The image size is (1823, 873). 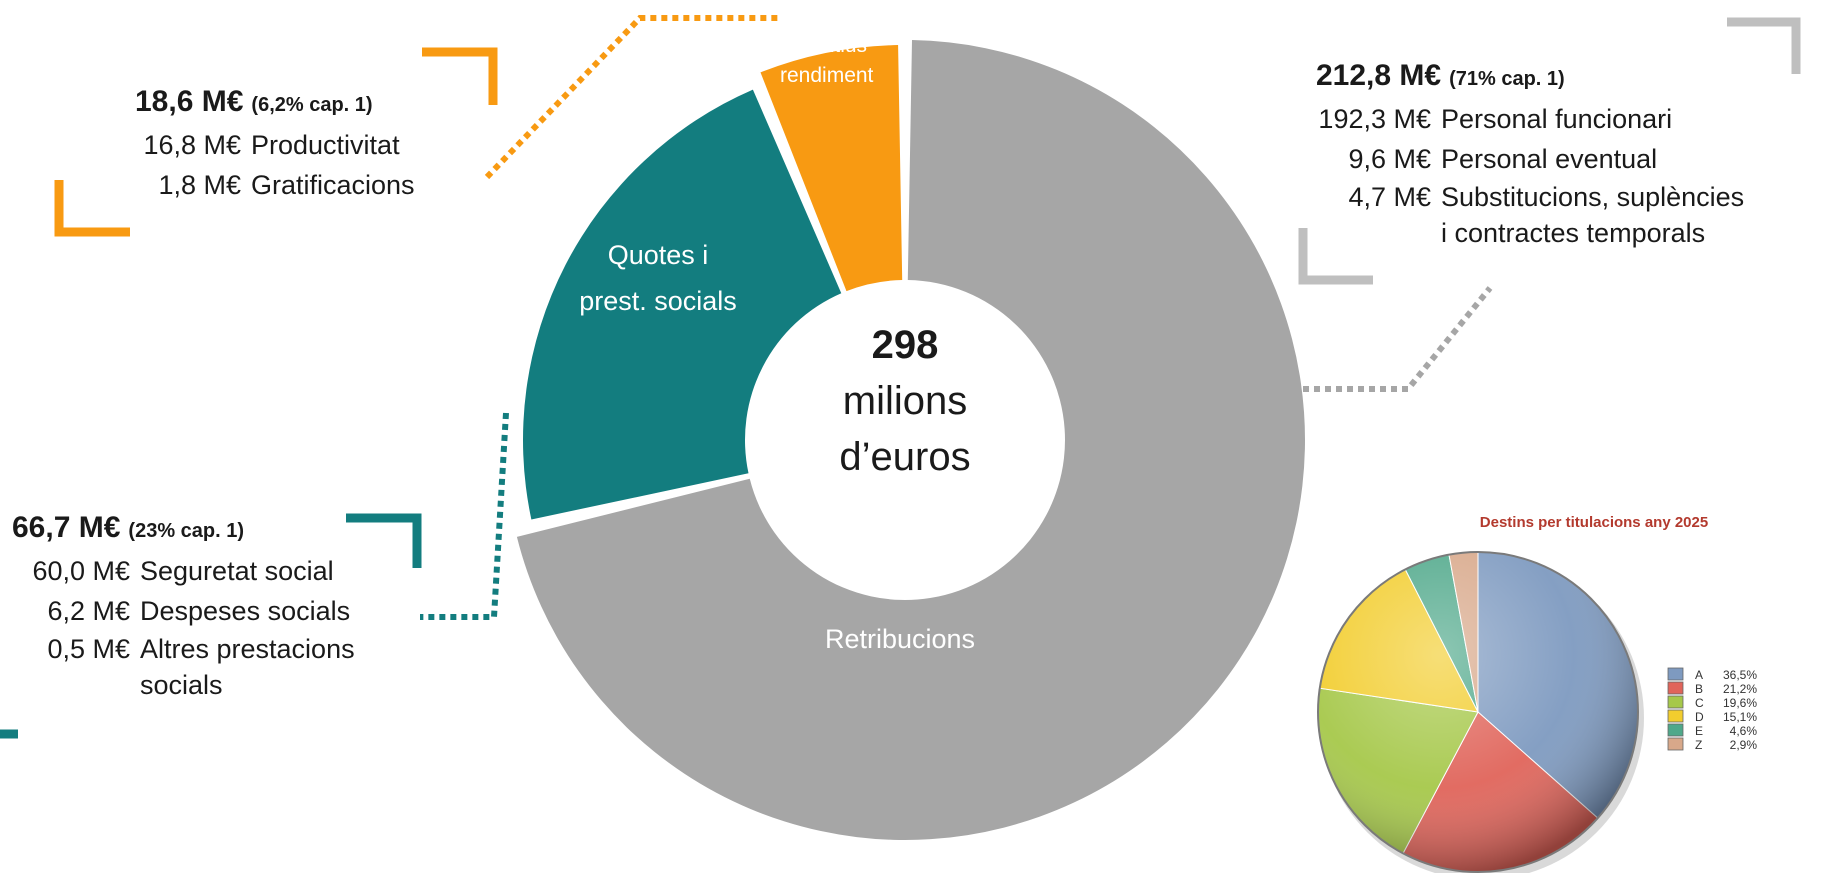 I want to click on row-amount: 0,5 M€, so click(x=88, y=649).